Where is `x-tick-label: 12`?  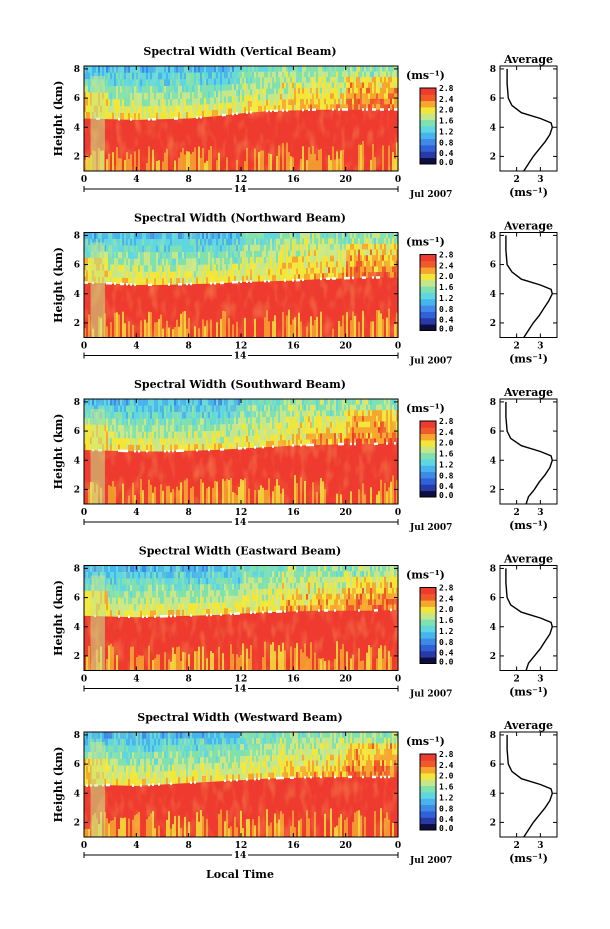
x-tick-label: 12 is located at coordinates (241, 513).